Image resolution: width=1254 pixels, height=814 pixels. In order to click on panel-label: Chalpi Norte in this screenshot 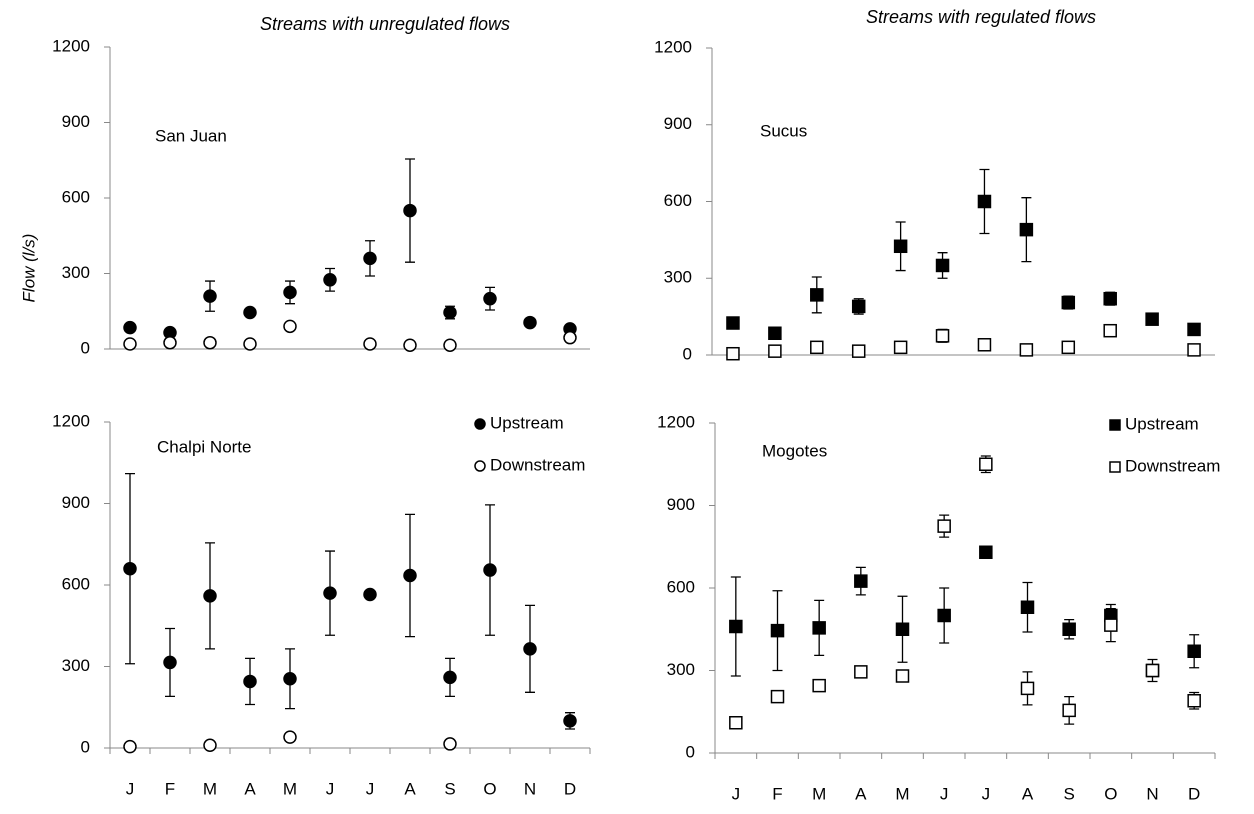, I will do `click(204, 446)`.